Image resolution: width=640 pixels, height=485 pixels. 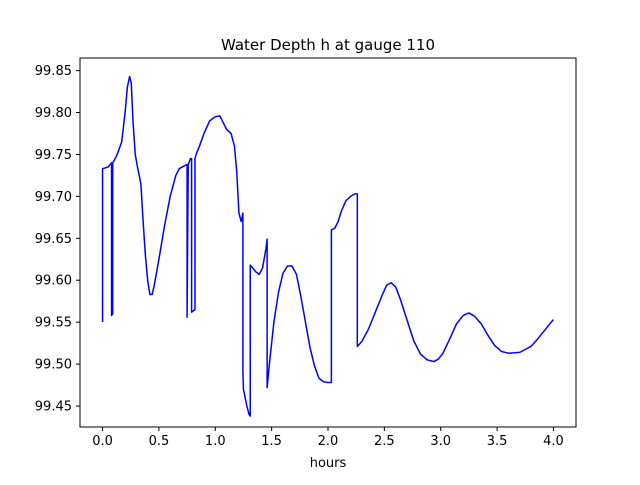 What do you see at coordinates (53, 323) in the screenshot?
I see `y-tick-label: 99.55` at bounding box center [53, 323].